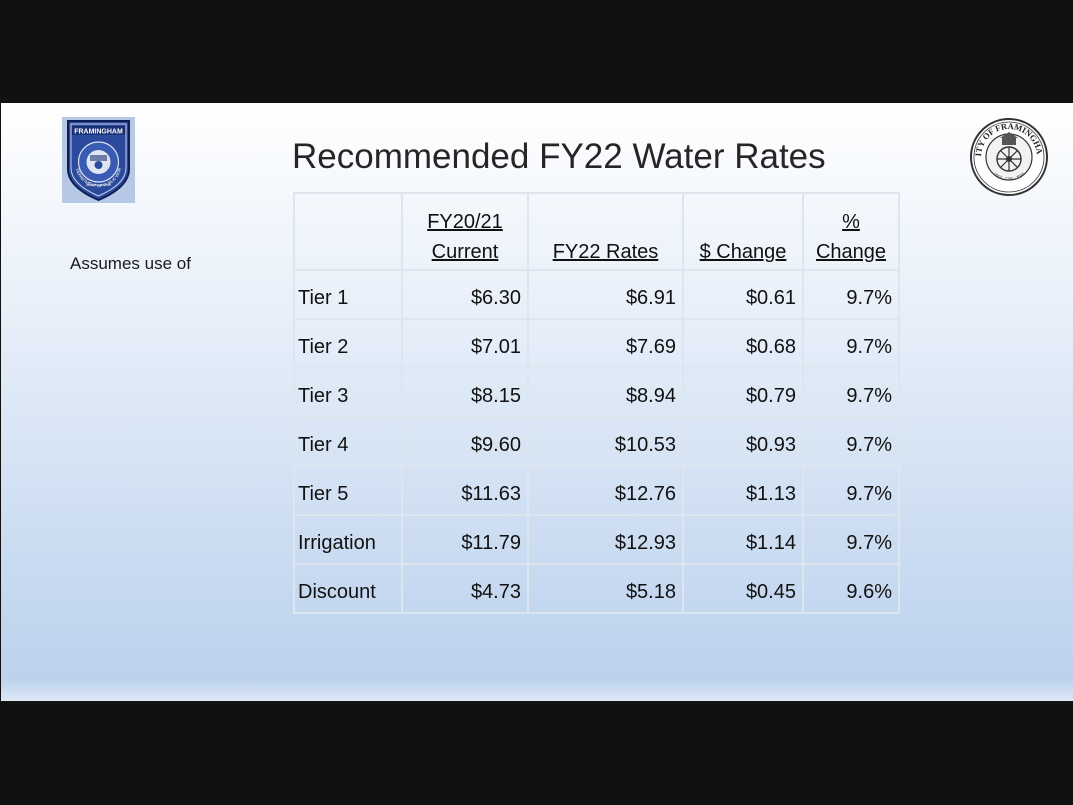 This screenshot has height=805, width=1073. Describe the element at coordinates (559, 156) in the screenshot. I see `slide-title: Recommended FY22 Water Rates` at that location.